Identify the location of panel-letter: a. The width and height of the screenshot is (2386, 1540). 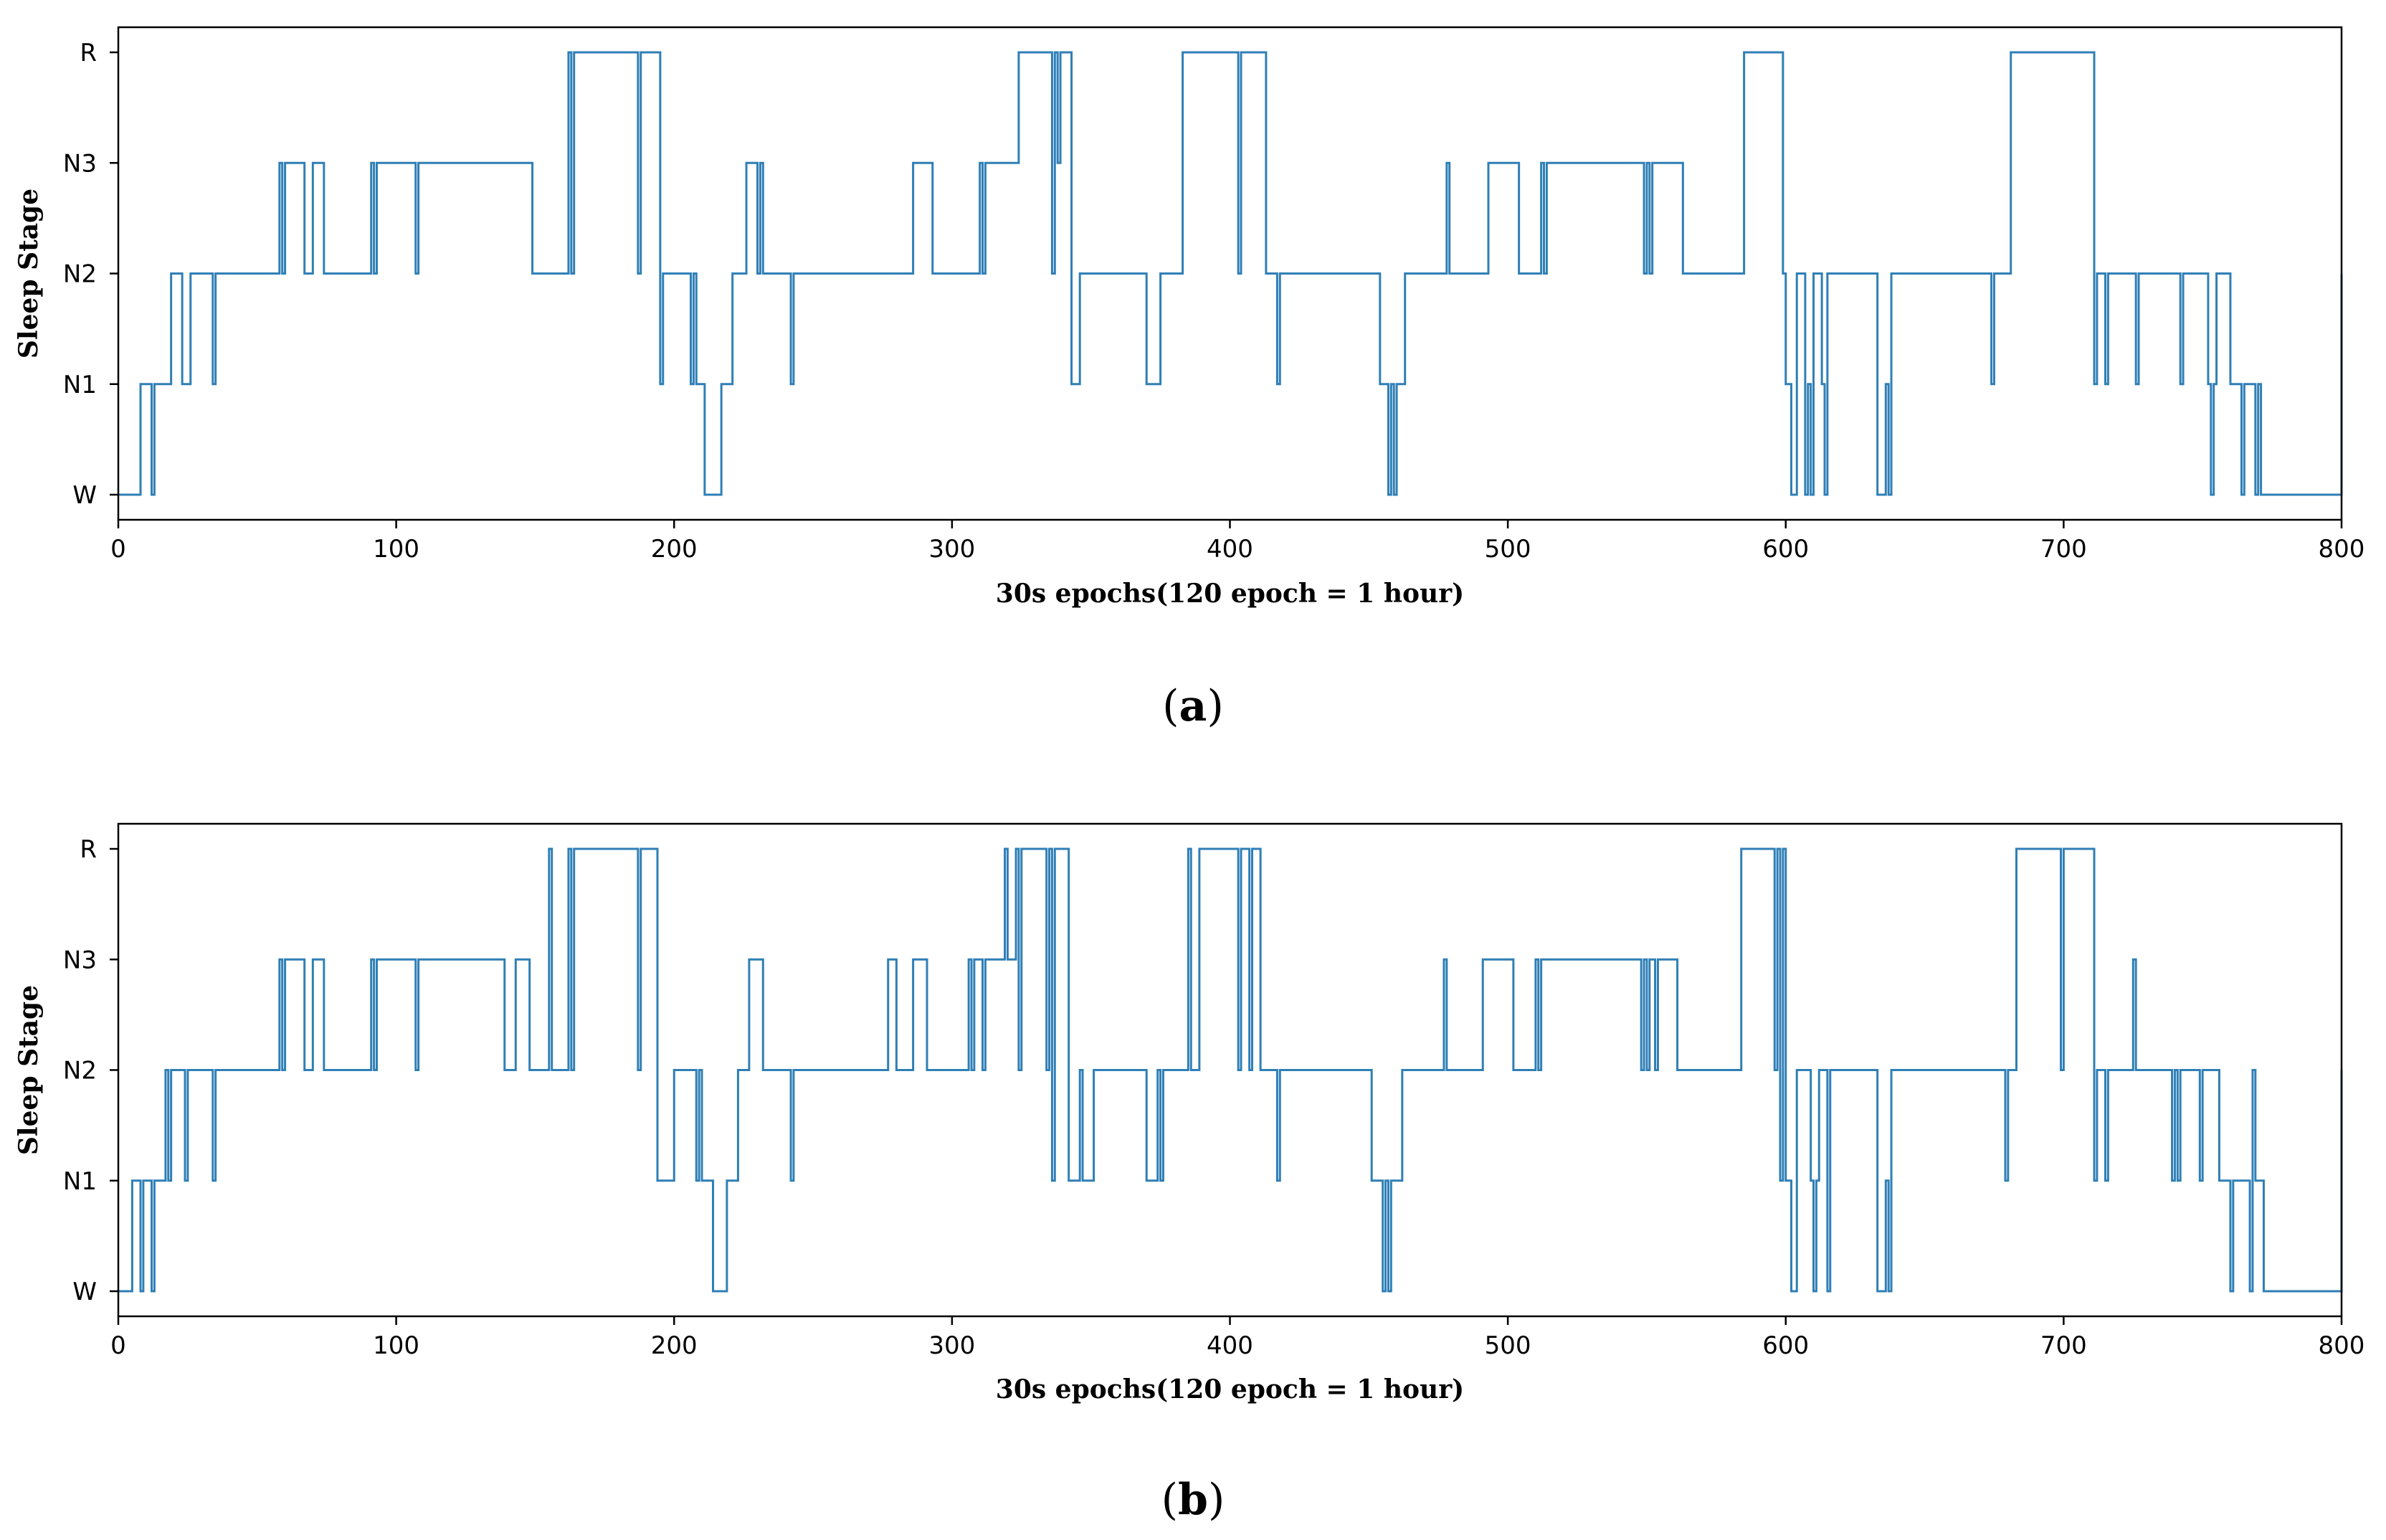
(1193, 706).